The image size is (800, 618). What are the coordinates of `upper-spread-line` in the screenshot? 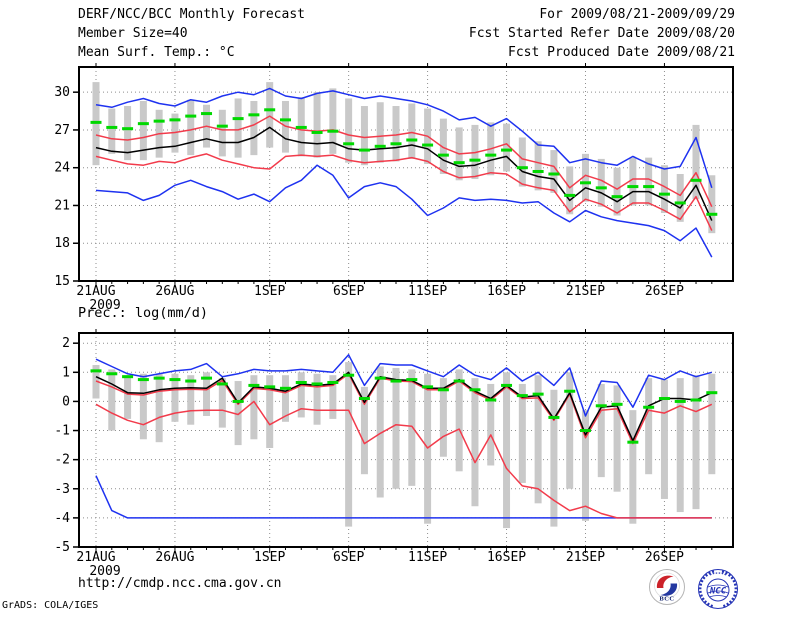 It's located at (404, 409).